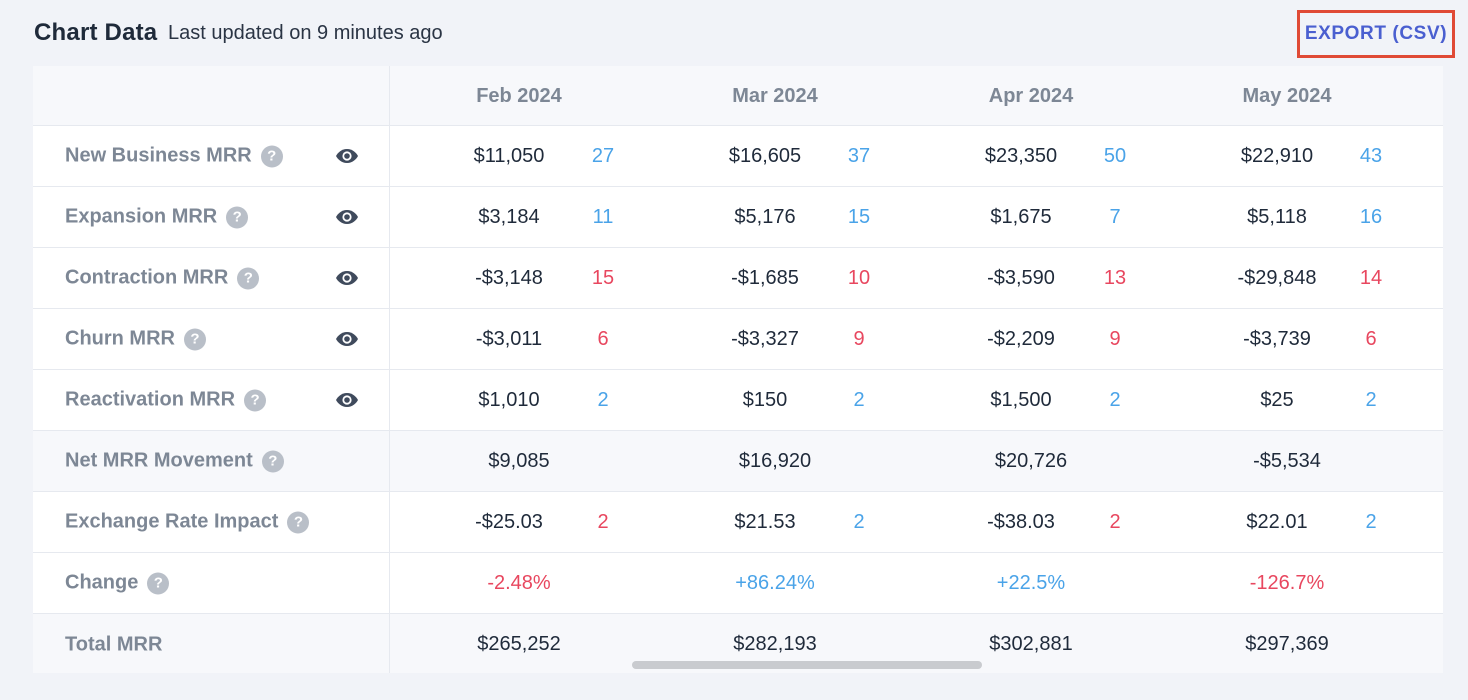 This screenshot has height=700, width=1468. What do you see at coordinates (738, 583) in the screenshot?
I see `table-row-change: Change? -2.48% +86.24% +22.5% -126.7%` at bounding box center [738, 583].